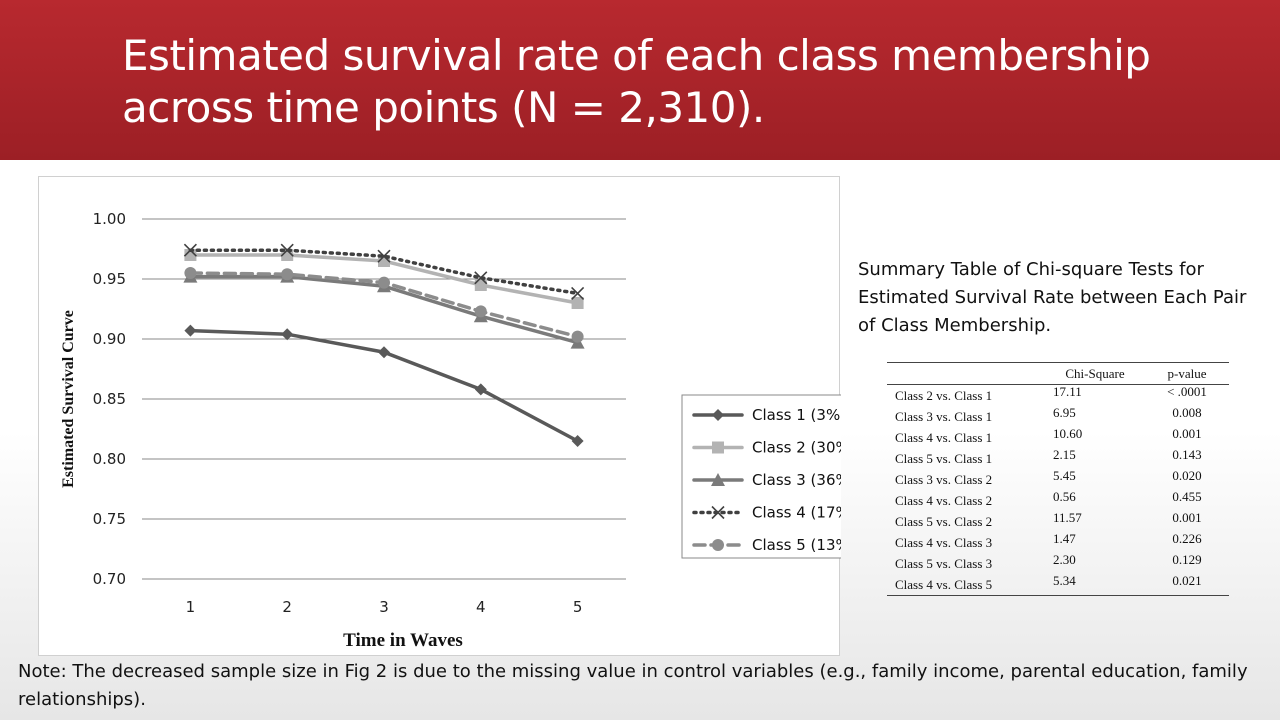  What do you see at coordinates (944, 437) in the screenshot?
I see `table-cell-pair: Class 4 vs. Class 1` at bounding box center [944, 437].